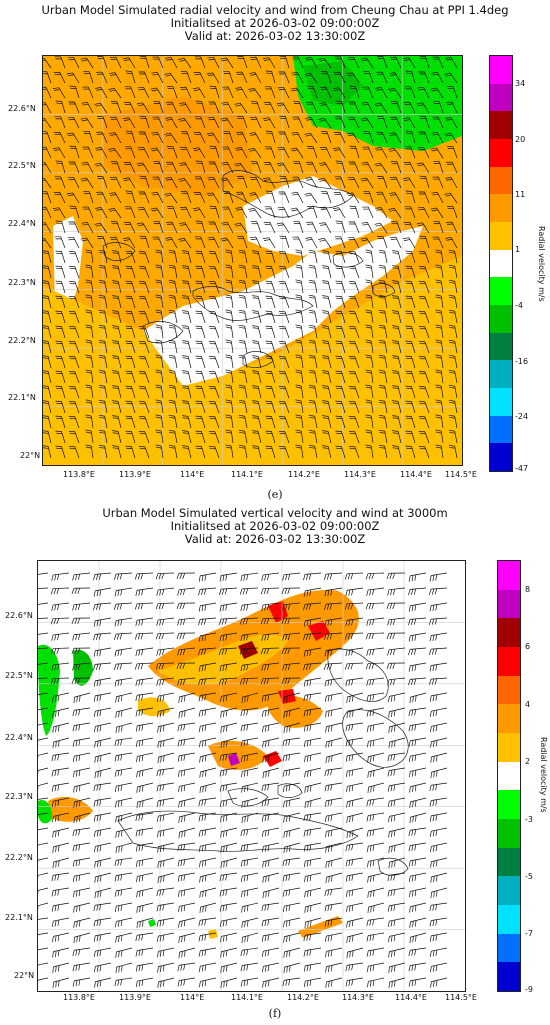 This screenshot has width=550, height=1025. Describe the element at coordinates (528, 646) in the screenshot. I see `panel-f-cbar-tick: 6` at that location.